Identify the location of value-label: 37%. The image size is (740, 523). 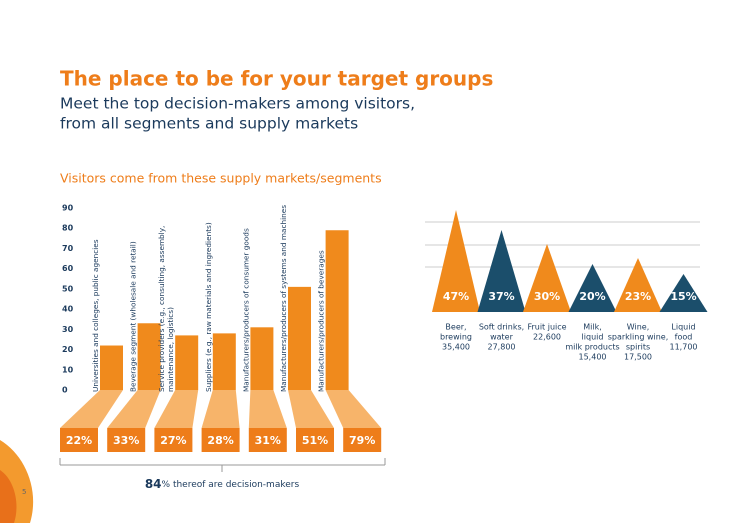
(501, 296).